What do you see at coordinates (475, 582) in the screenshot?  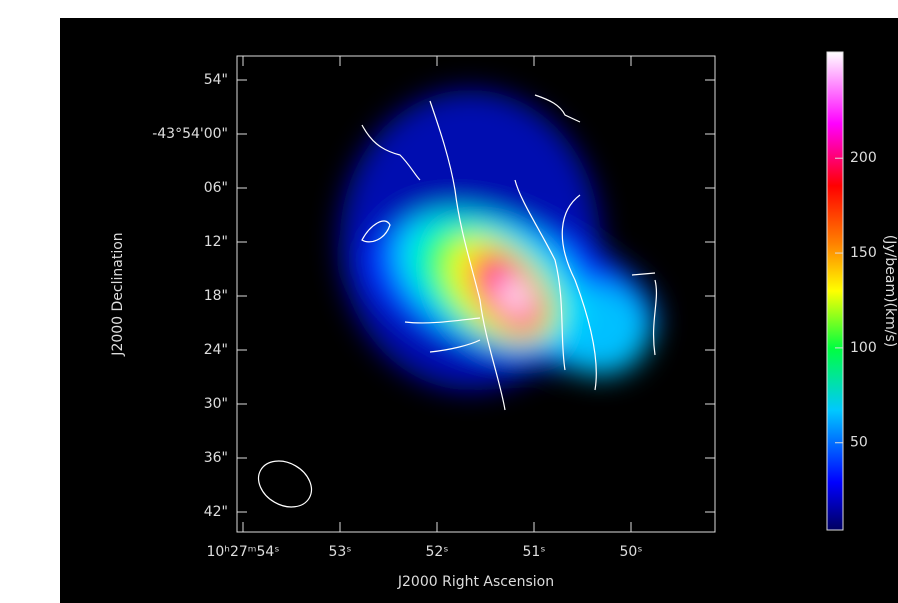 I see `x-axis-label: J2000 Right Ascension` at bounding box center [475, 582].